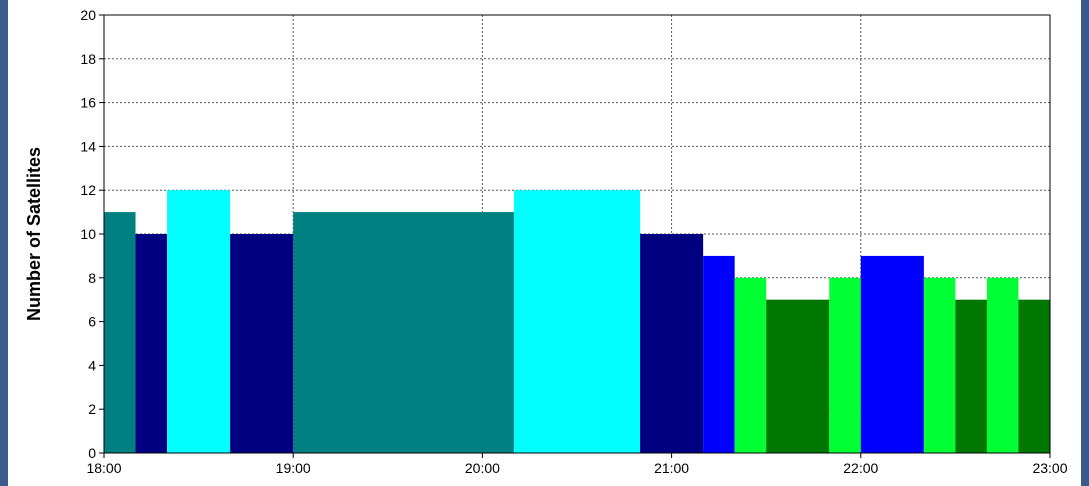 Image resolution: width=1089 pixels, height=486 pixels. Describe the element at coordinates (88, 190) in the screenshot. I see `y-tick-label: 12` at that location.